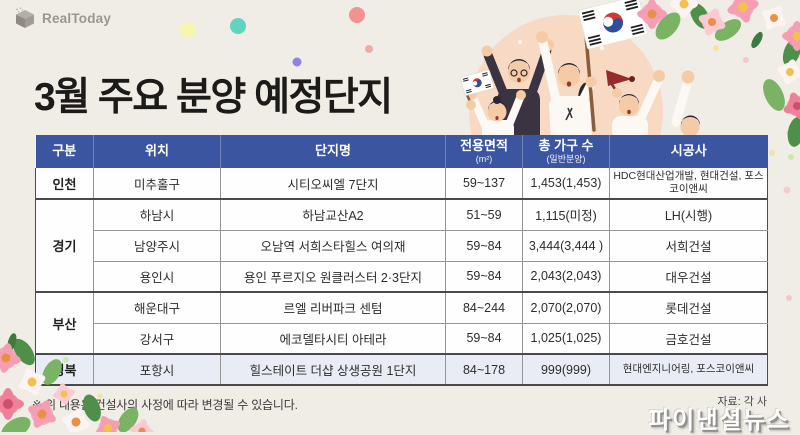  Describe the element at coordinates (719, 417) in the screenshot. I see `publisher-watermark: 파이낸셜뉴스` at that location.